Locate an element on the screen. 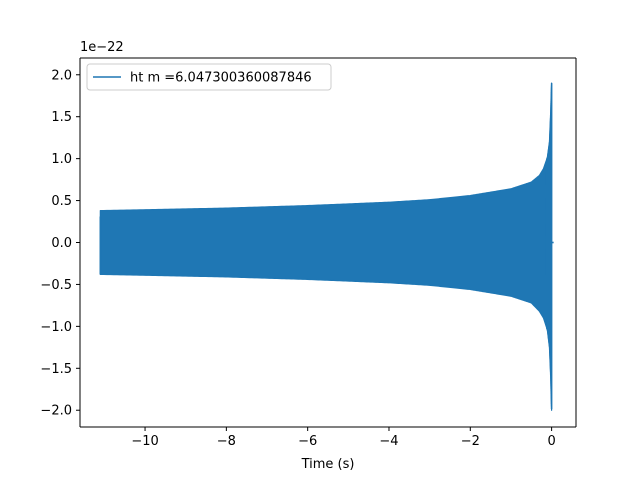 This screenshot has width=640, height=485. y-tick-label: −0.5 is located at coordinates (56, 285).